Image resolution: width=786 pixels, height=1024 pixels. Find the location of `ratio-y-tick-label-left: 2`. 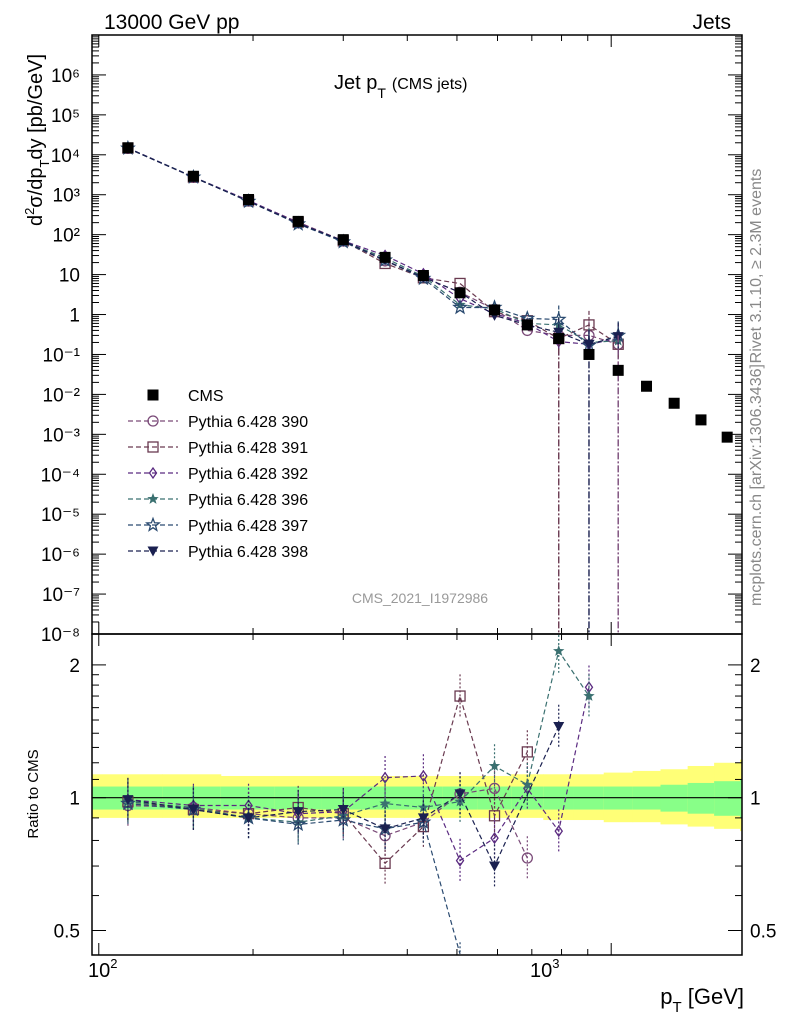

ratio-y-tick-label-left: 2 is located at coordinates (74, 666).